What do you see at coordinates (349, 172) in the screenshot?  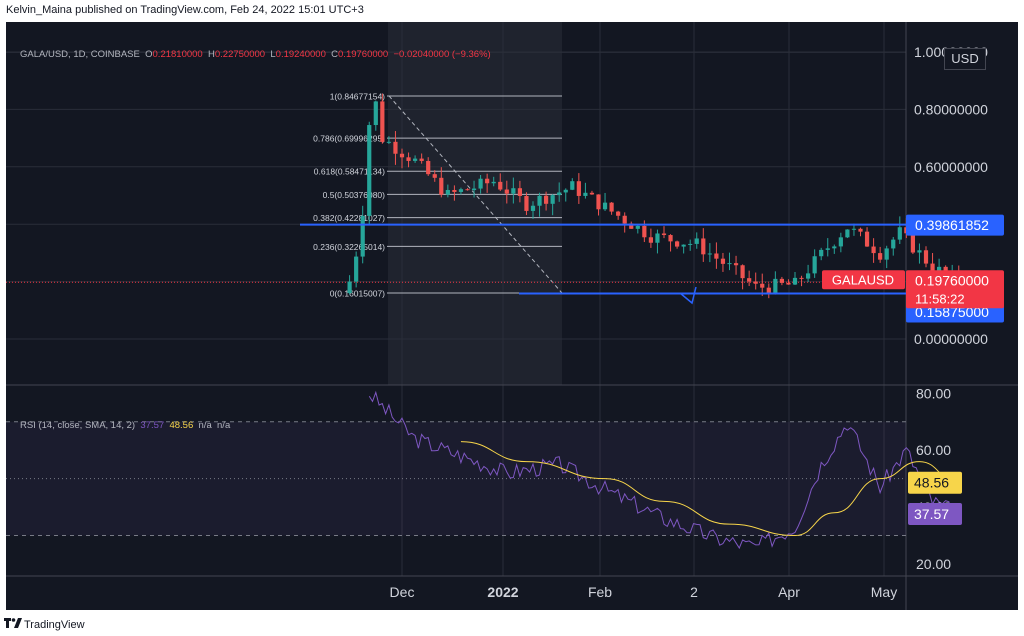 I see `fib-level-label-2: 0.618(0.58471134)` at bounding box center [349, 172].